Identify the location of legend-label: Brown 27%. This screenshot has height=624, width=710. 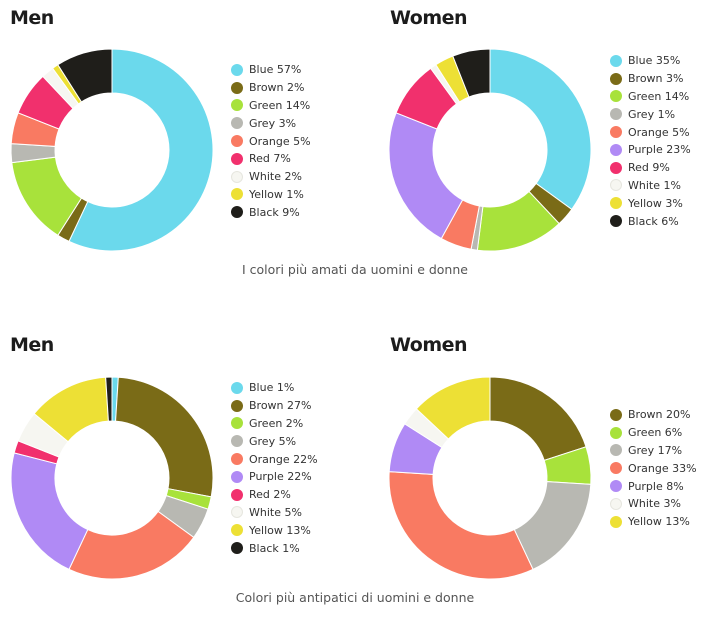
(280, 406).